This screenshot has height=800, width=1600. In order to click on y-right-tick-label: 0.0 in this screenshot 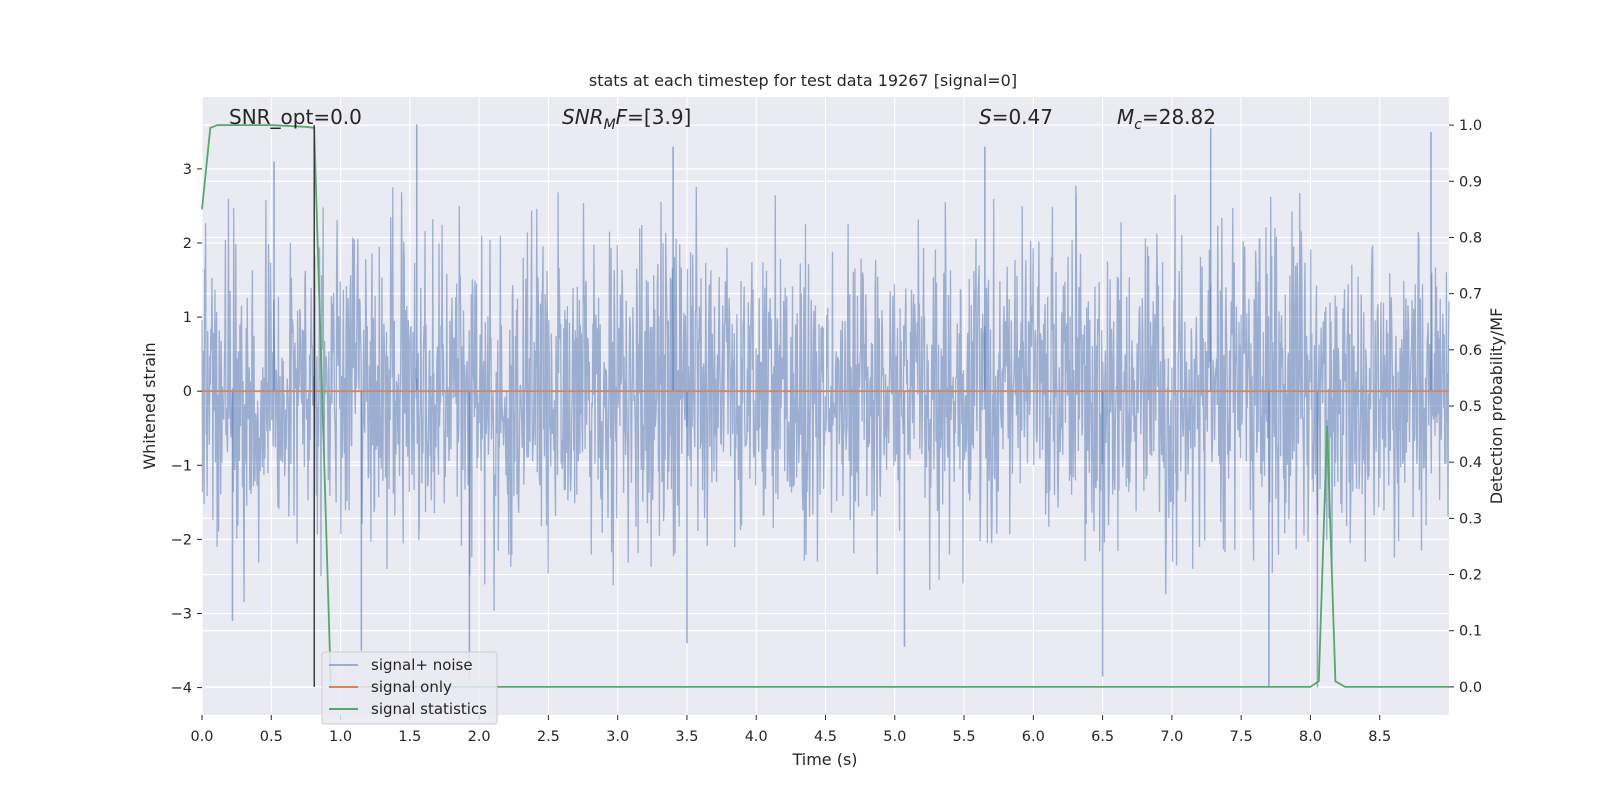, I will do `click(1470, 688)`.